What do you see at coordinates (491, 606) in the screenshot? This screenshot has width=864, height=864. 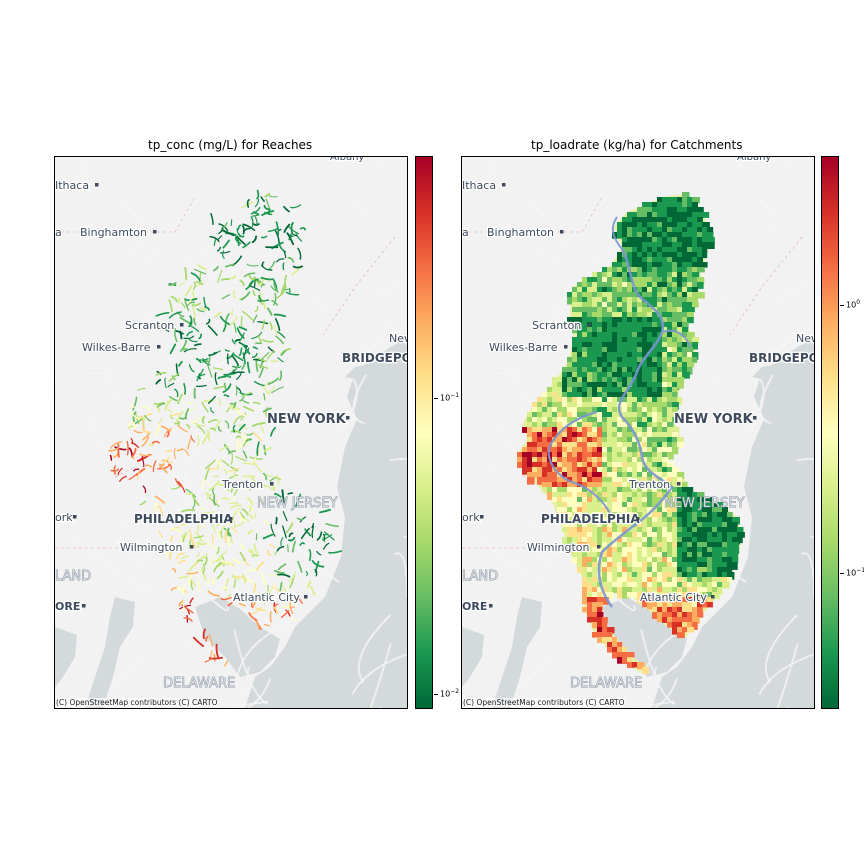 I see `city-marker-icon` at bounding box center [491, 606].